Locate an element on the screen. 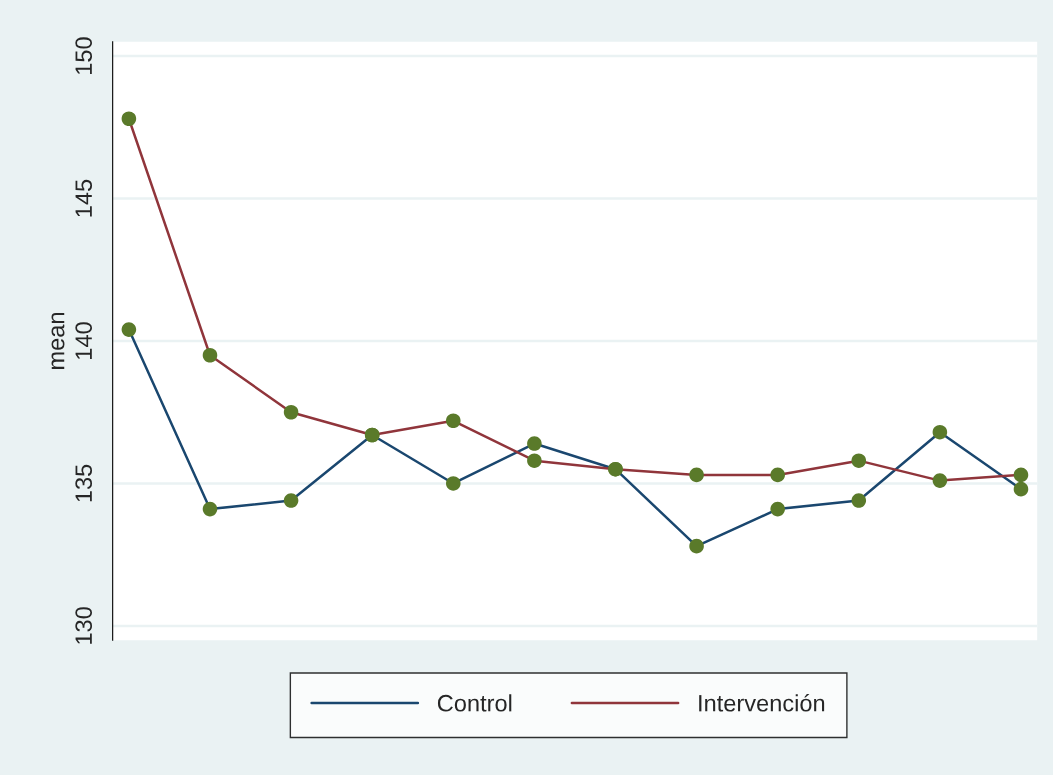 This screenshot has height=775, width=1053. legend-label: Intervención is located at coordinates (762, 702).